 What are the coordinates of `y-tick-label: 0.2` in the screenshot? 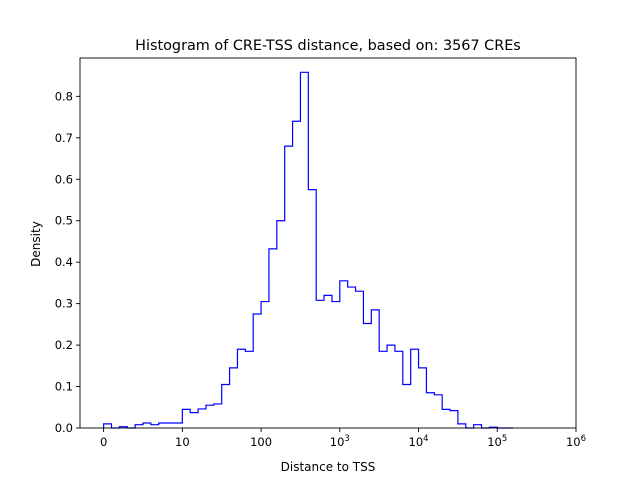 It's located at (64, 345).